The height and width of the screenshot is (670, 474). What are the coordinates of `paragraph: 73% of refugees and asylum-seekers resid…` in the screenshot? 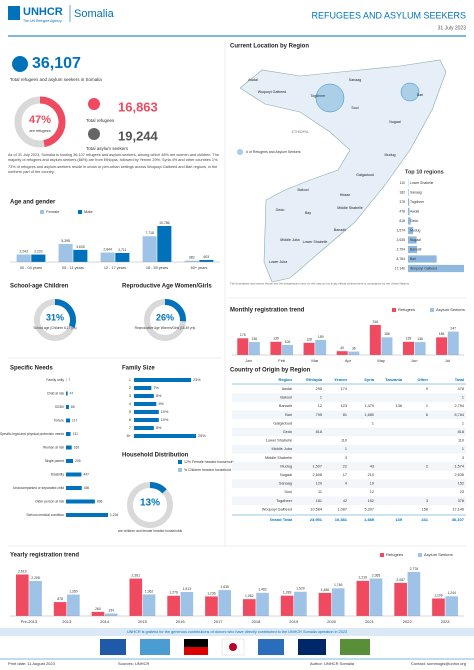 It's located at (113, 169).